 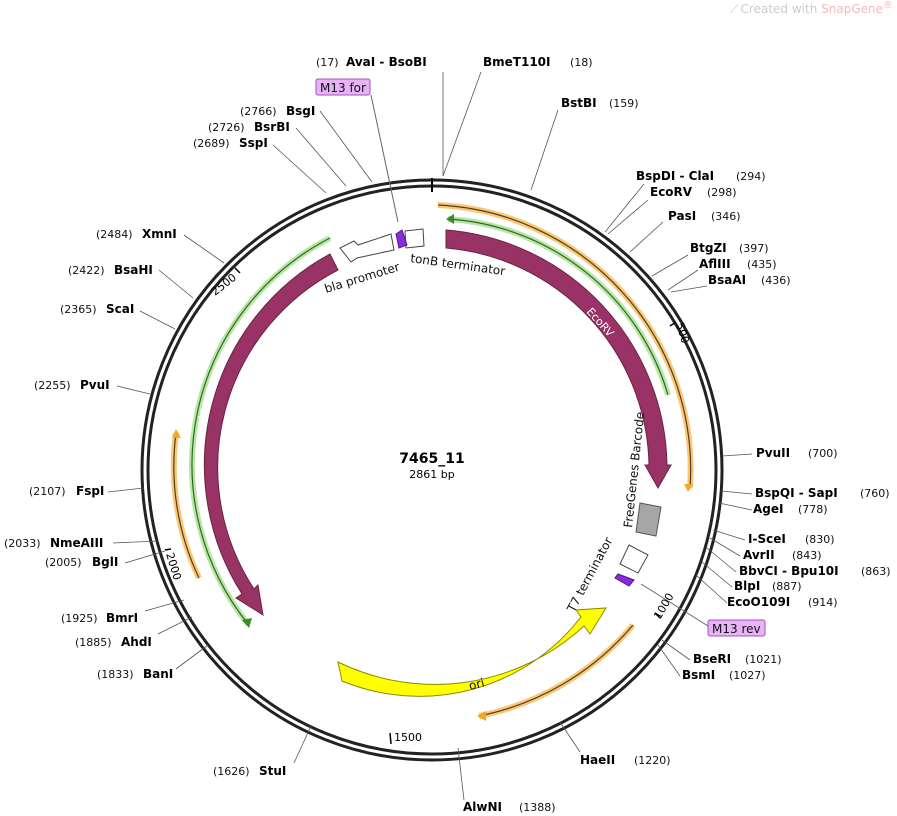 I want to click on feature-t7-terminator-label: T7 terminator, so click(x=590, y=575).